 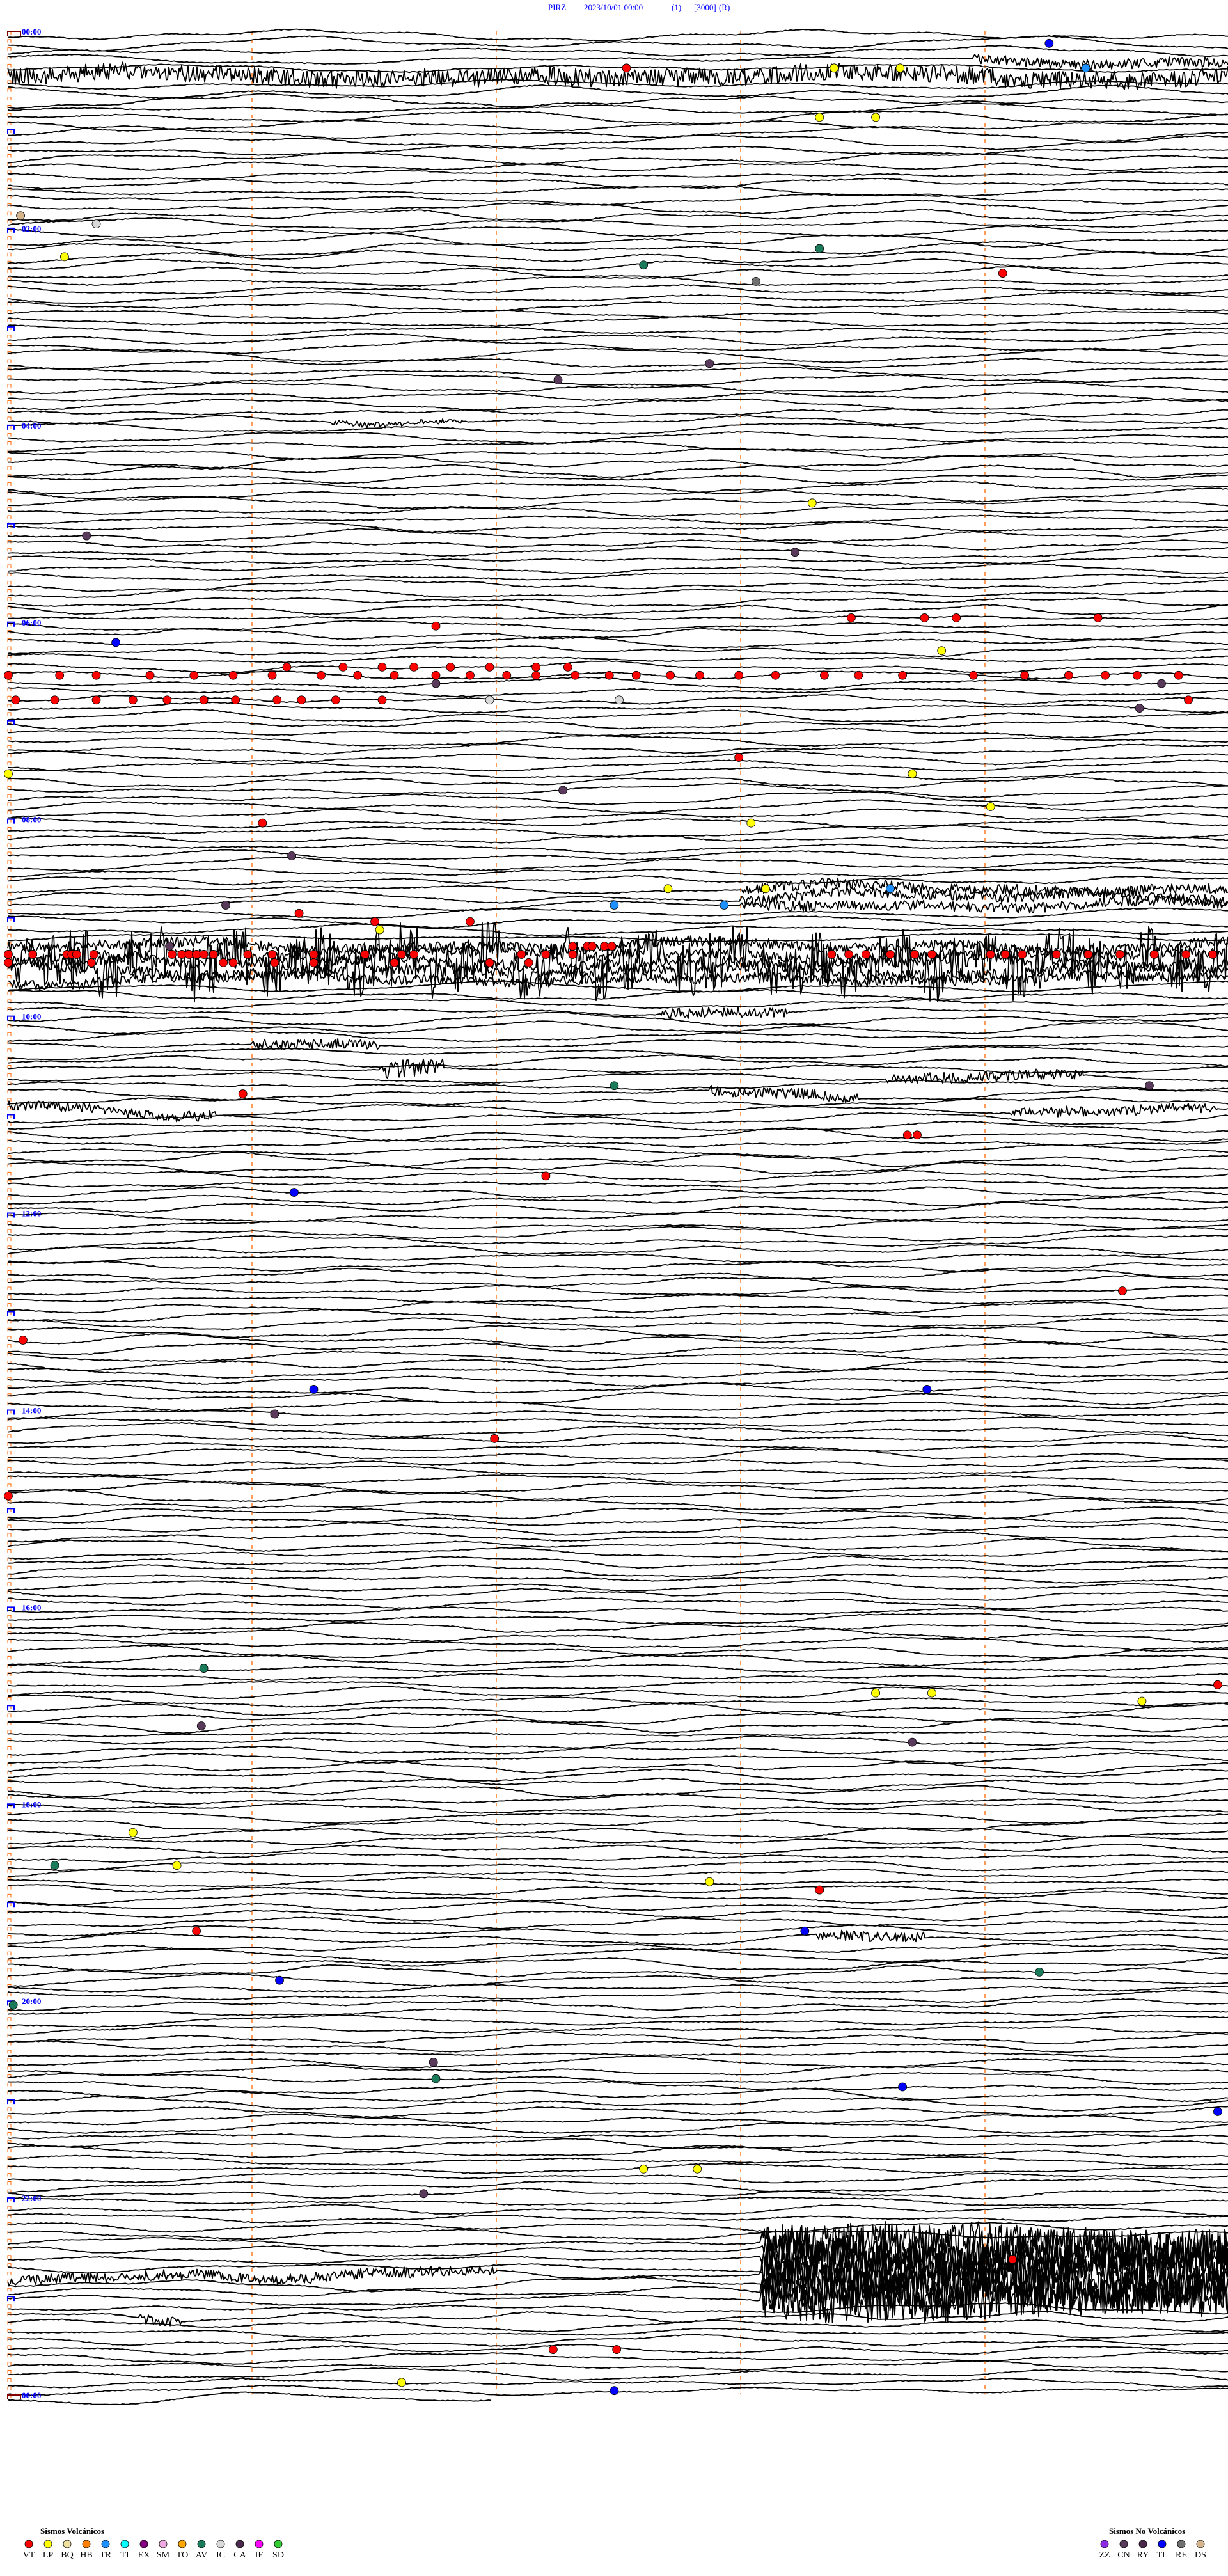 What do you see at coordinates (31, 820) in the screenshot?
I see `time-label: 08:00` at bounding box center [31, 820].